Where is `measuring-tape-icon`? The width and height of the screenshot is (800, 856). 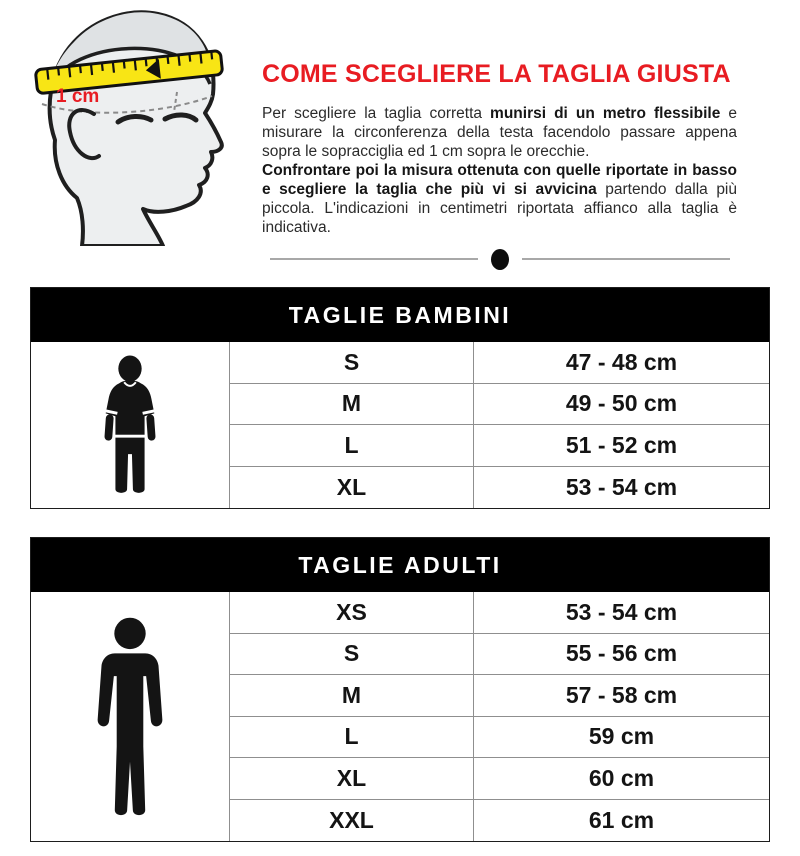
measuring-tape-icon is located at coordinates (129, 72).